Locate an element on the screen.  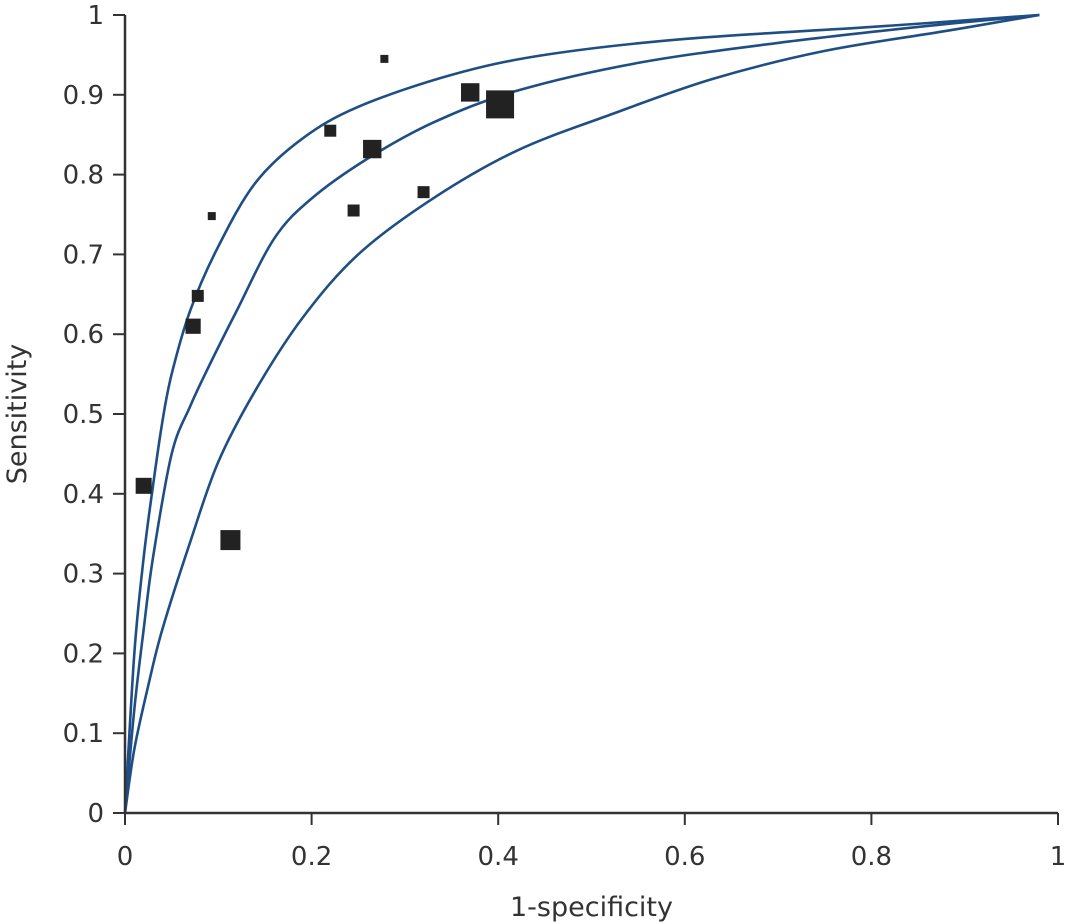
y-tick-label: 0.4 is located at coordinates (83, 495).